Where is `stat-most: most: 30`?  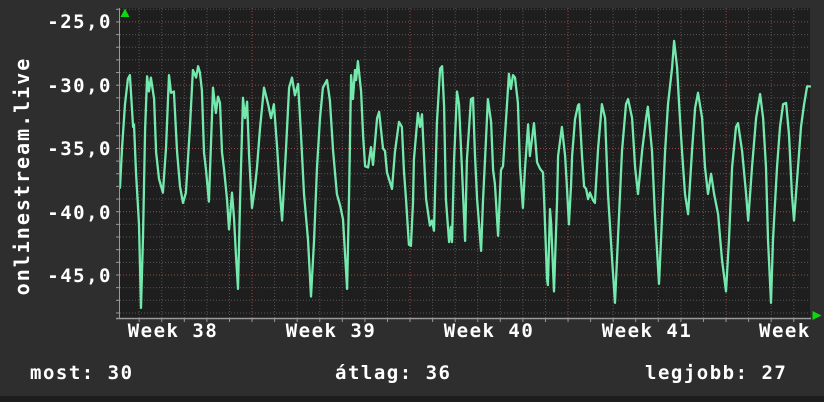 stat-most: most: 30 is located at coordinates (82, 373).